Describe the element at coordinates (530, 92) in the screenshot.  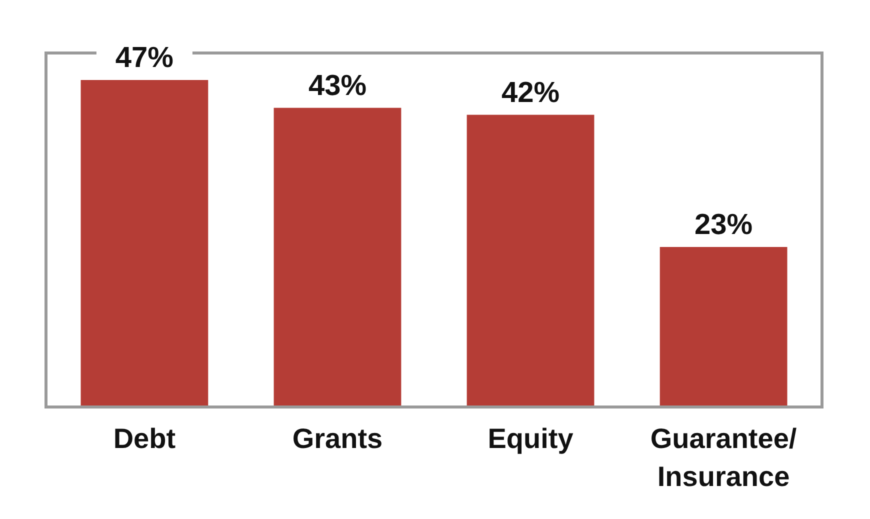
I see `data-label: 42%` at that location.